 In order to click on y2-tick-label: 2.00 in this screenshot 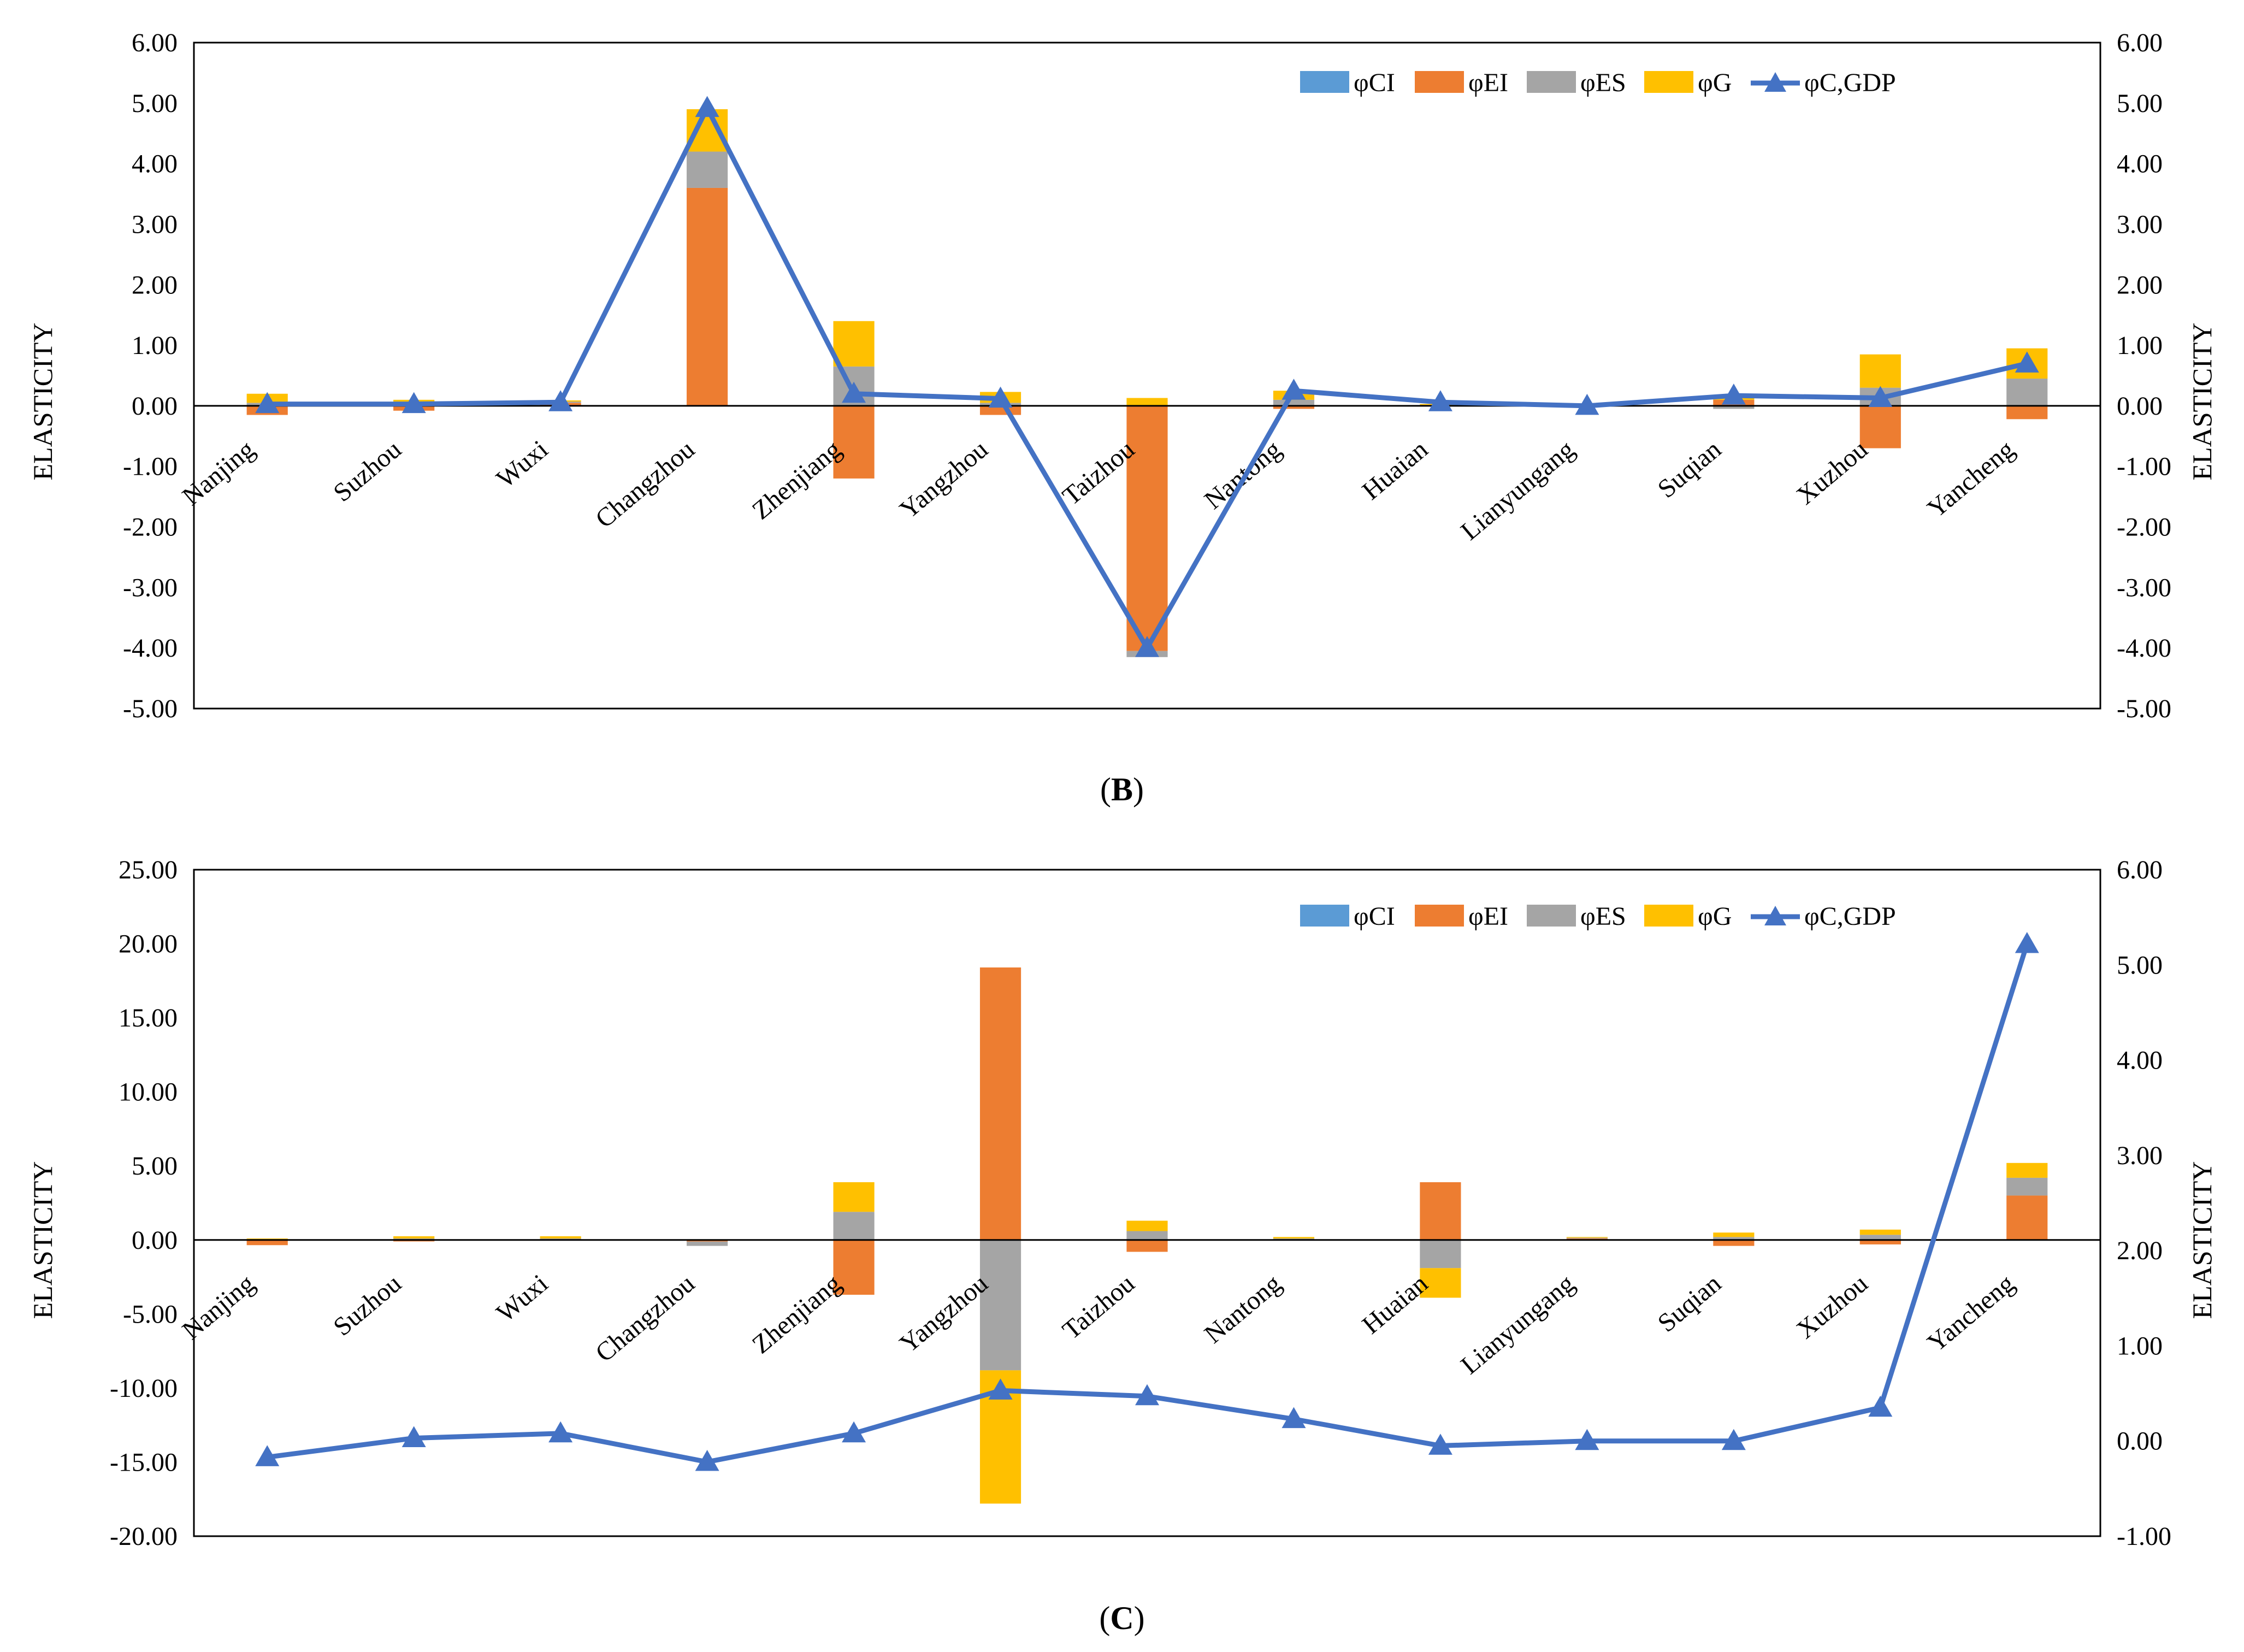, I will do `click(2140, 1250)`.